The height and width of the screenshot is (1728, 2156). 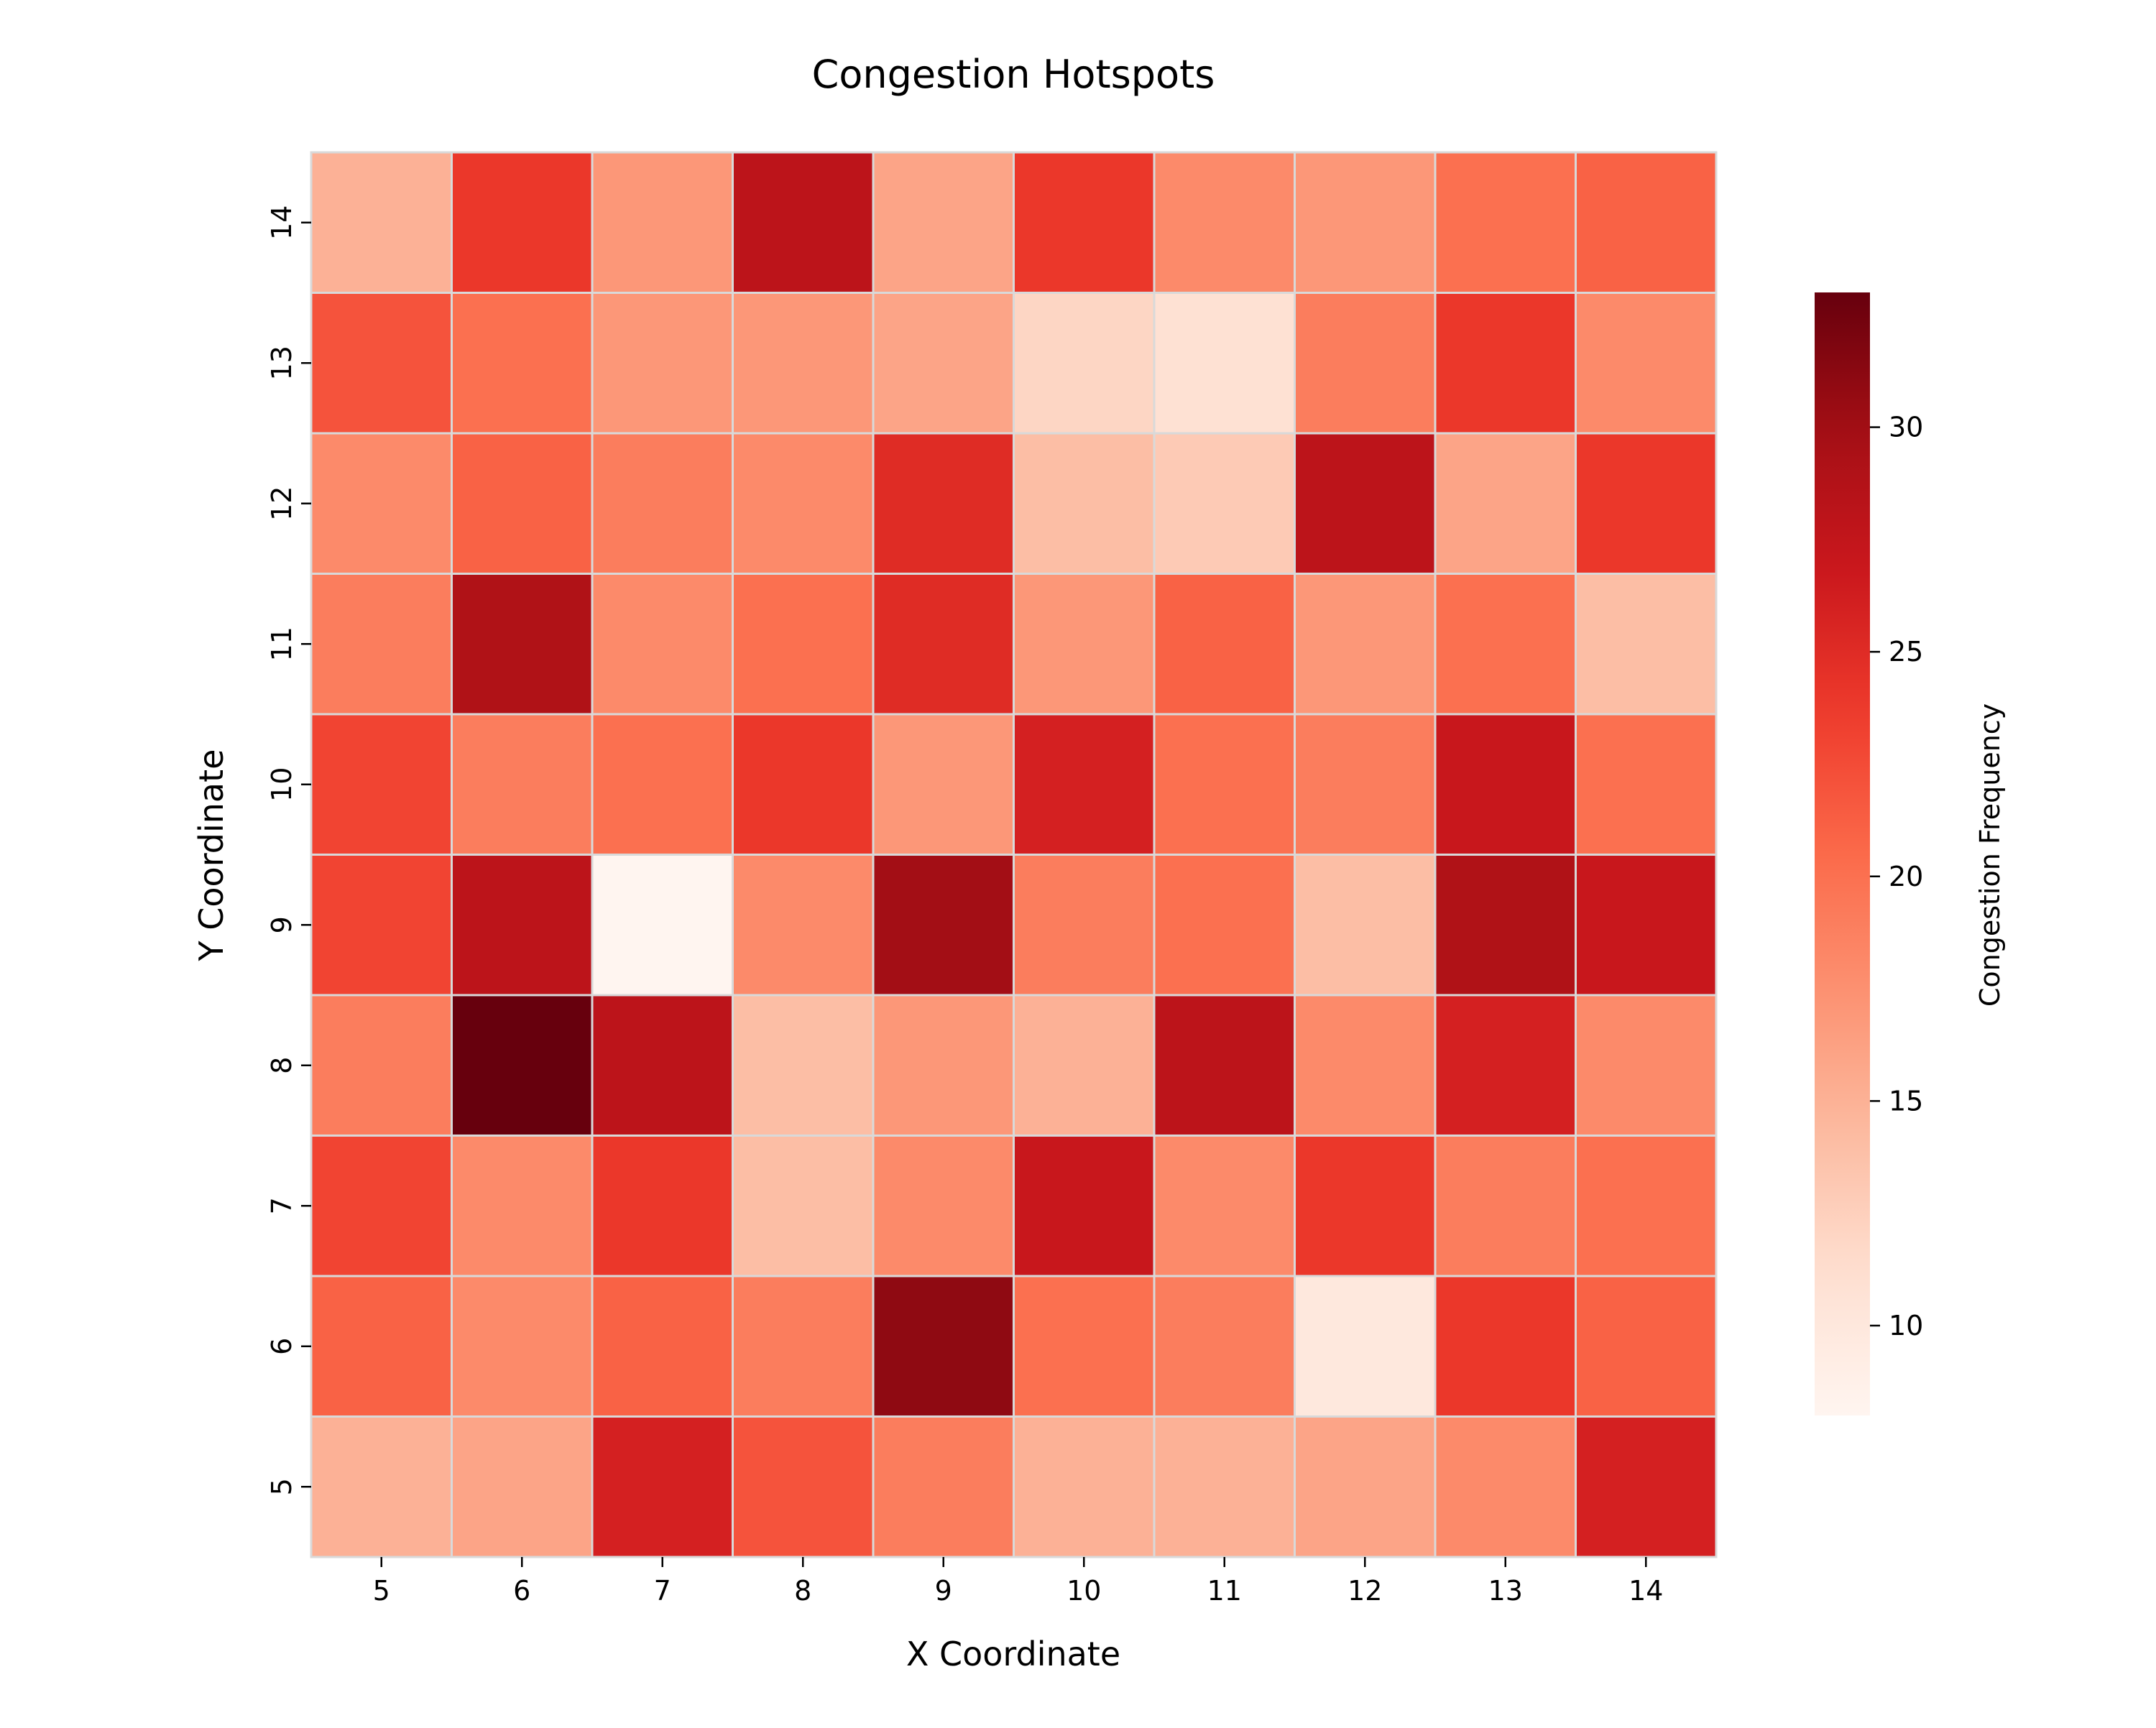 What do you see at coordinates (802, 1591) in the screenshot?
I see `x-tick-label: 8` at bounding box center [802, 1591].